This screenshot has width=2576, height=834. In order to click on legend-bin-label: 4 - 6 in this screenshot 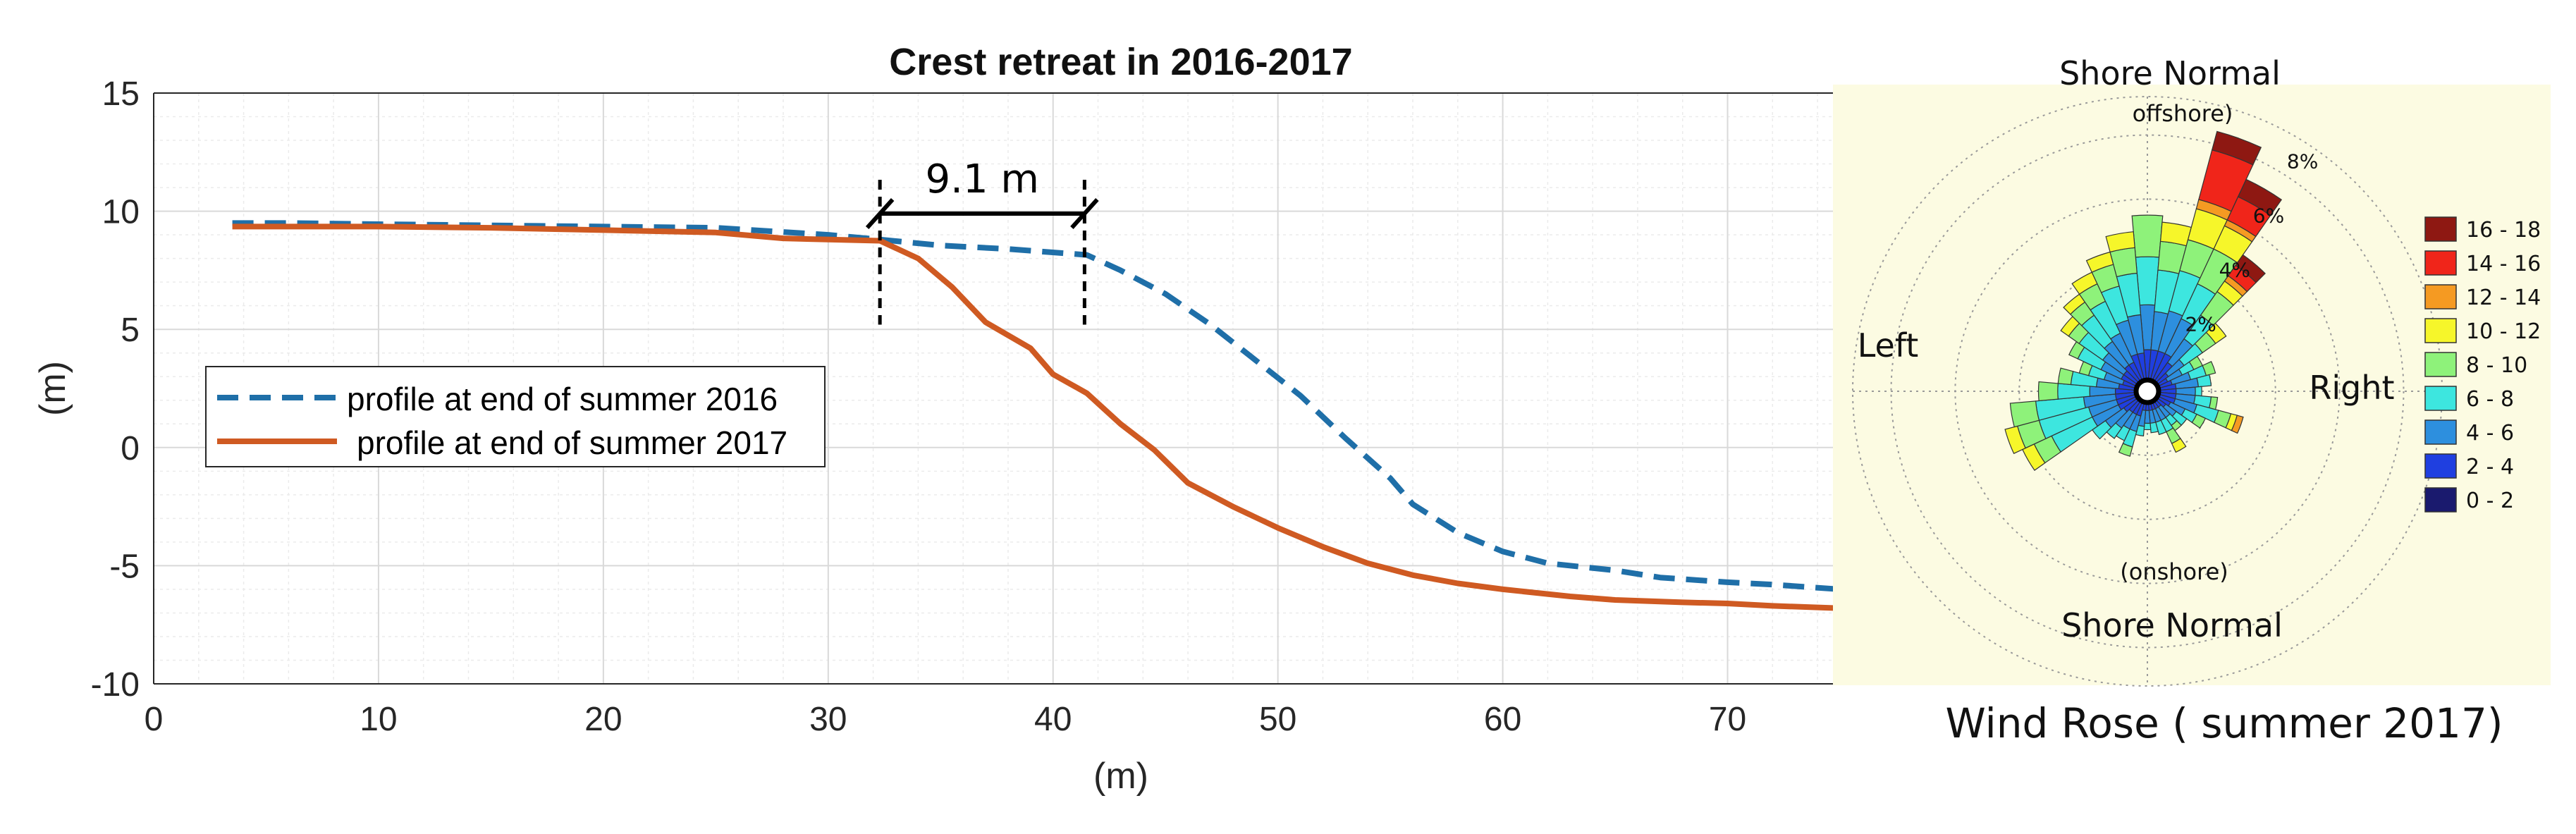, I will do `click(2490, 434)`.